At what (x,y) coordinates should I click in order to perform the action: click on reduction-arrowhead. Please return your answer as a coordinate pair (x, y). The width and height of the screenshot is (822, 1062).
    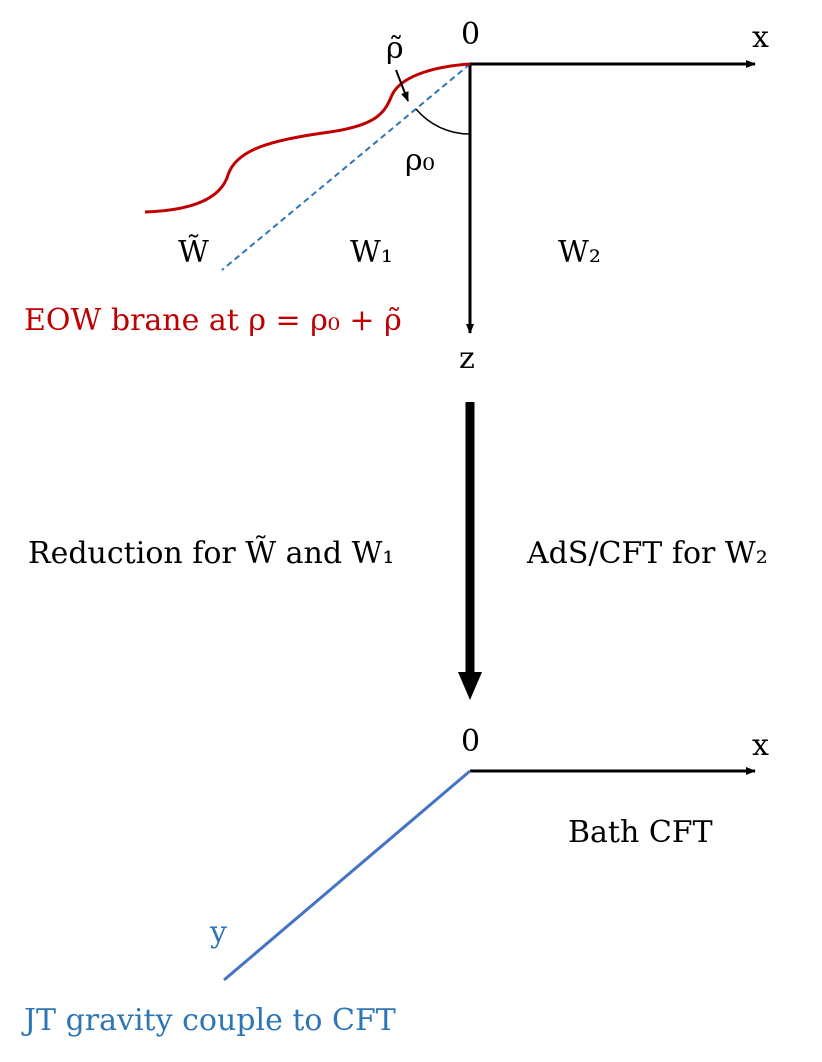
    Looking at the image, I should click on (470, 686).